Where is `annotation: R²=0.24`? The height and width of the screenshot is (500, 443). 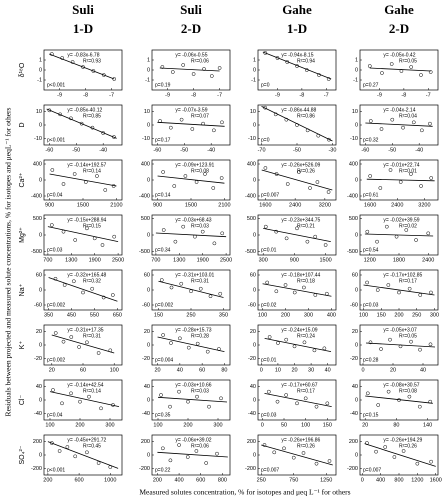 annotation: R²=0.24 is located at coordinates (306, 336).